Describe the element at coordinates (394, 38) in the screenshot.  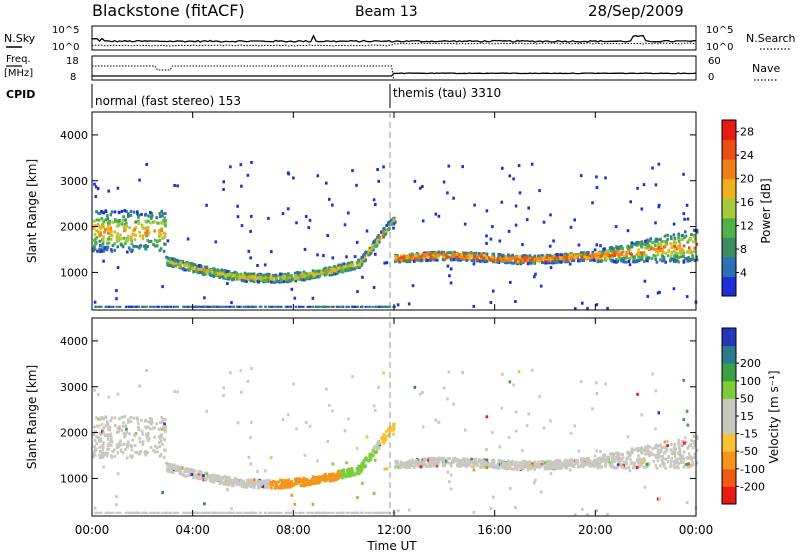
I see `nsky-series` at that location.